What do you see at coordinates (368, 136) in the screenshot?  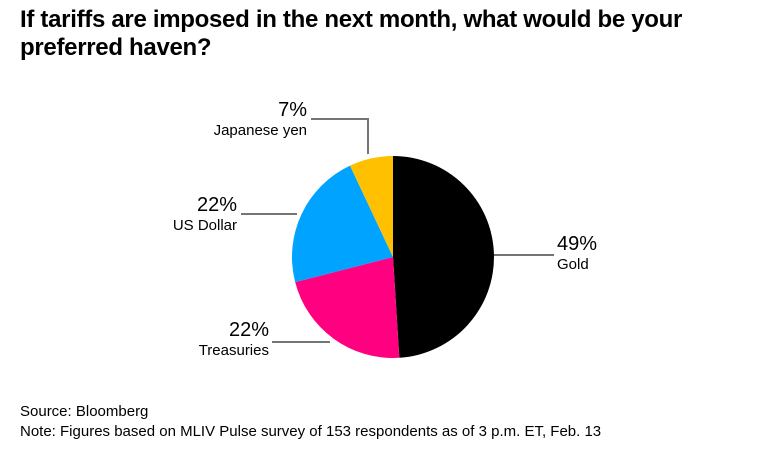 I see `leader-line-japanese-yen-vertical` at bounding box center [368, 136].